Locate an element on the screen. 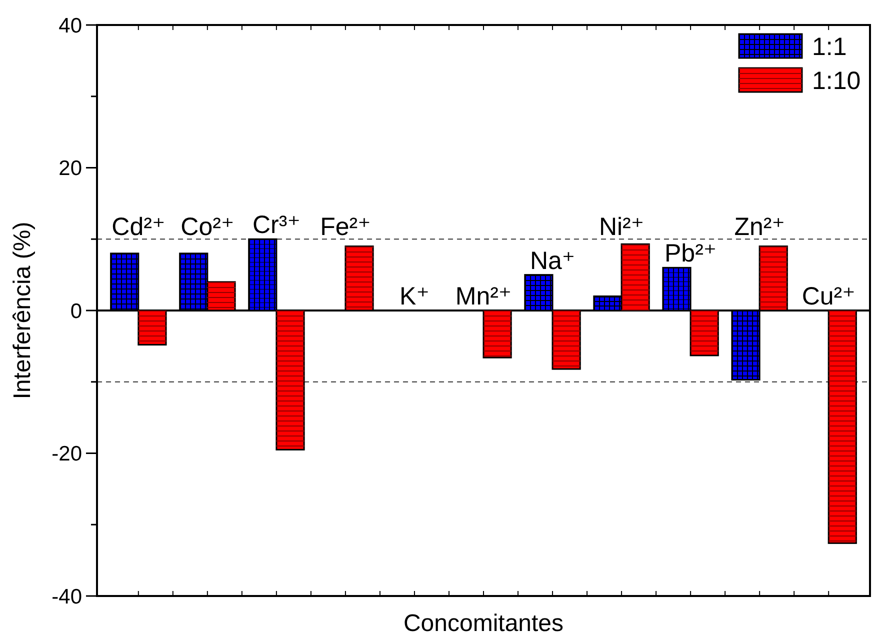  x-tick-label: Co²⁺ is located at coordinates (207, 227).